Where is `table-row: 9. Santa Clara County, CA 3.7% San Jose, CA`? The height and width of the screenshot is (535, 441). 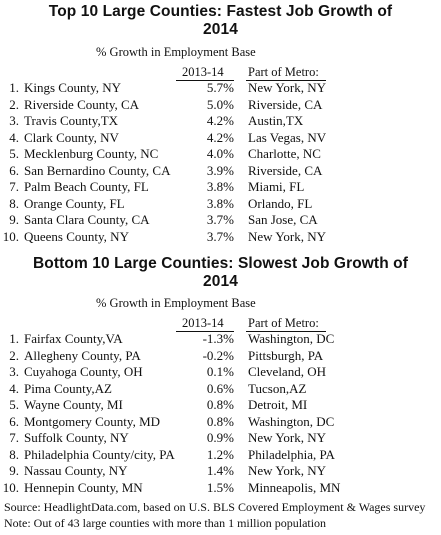
table-row: 9. Santa Clara County, CA 3.7% San Jose, CA is located at coordinates (220, 220).